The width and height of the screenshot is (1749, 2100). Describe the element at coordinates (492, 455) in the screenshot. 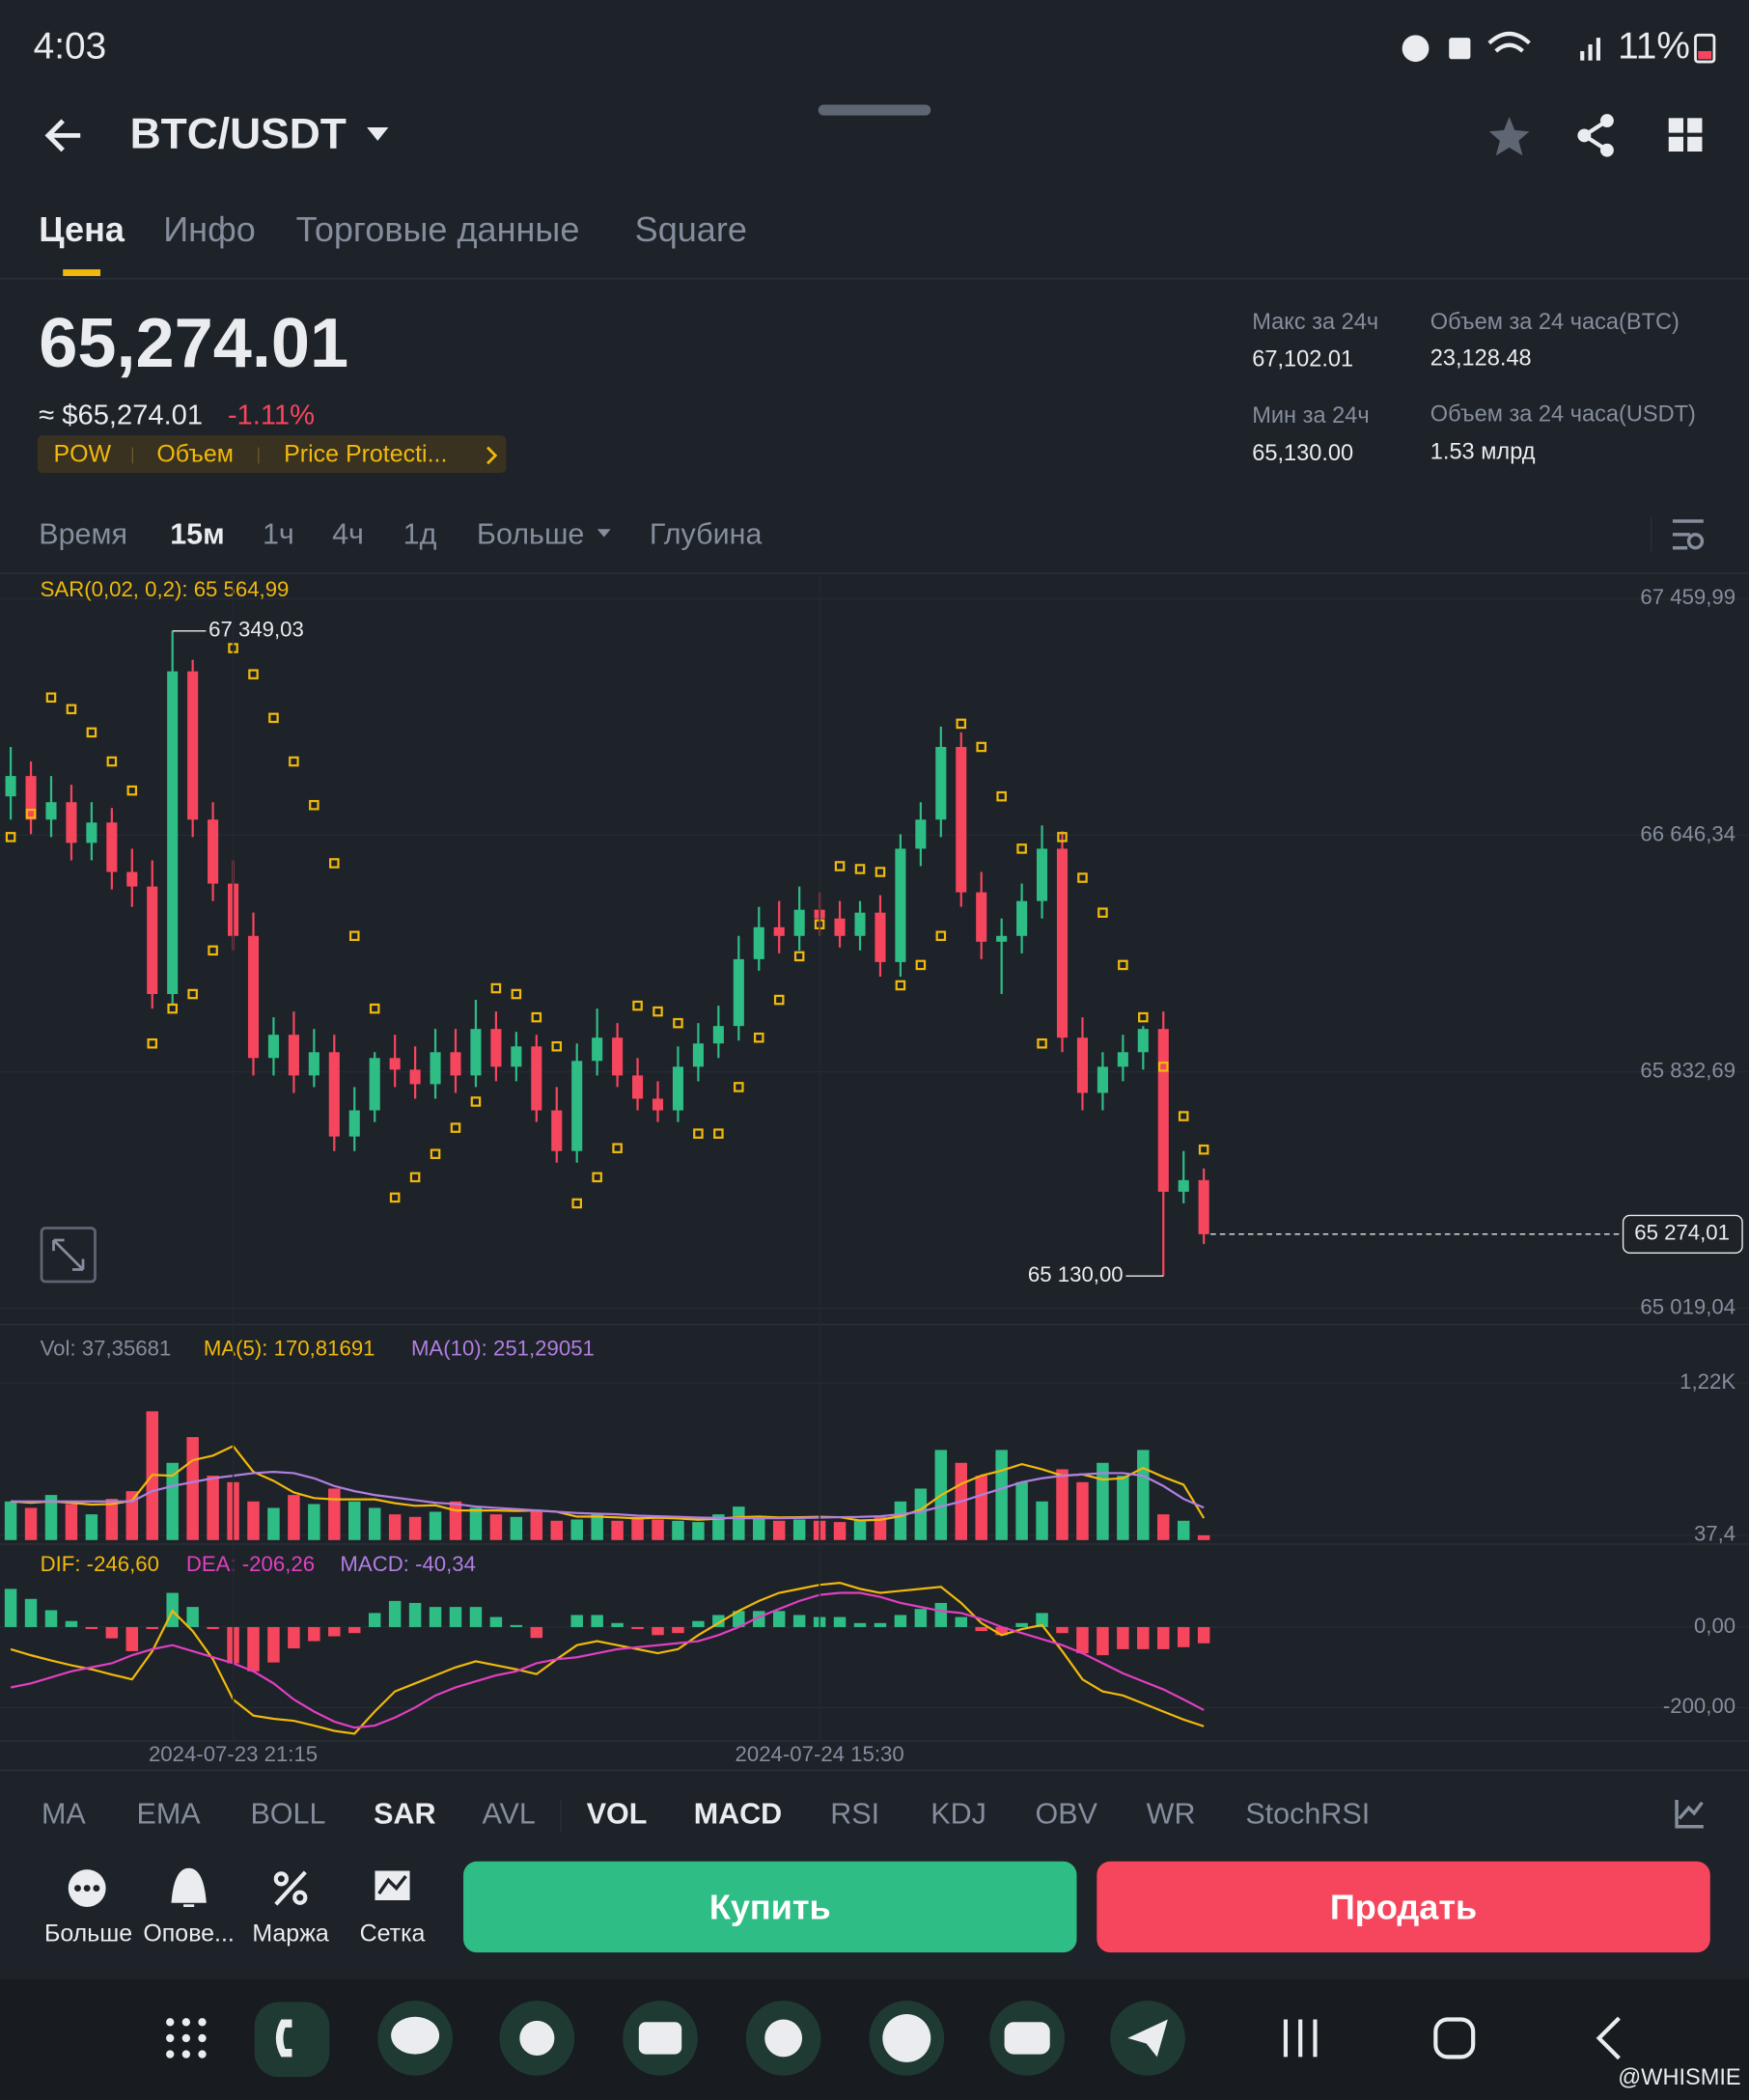

I see `tag-arrow` at that location.